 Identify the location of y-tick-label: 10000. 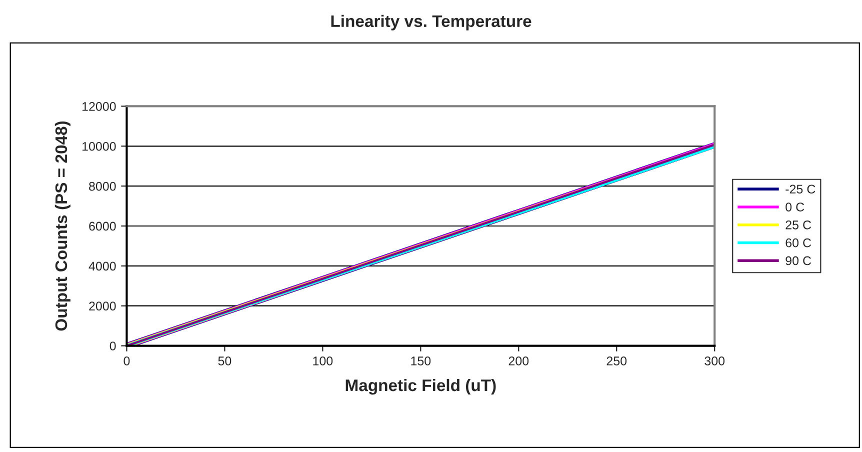
(99, 146).